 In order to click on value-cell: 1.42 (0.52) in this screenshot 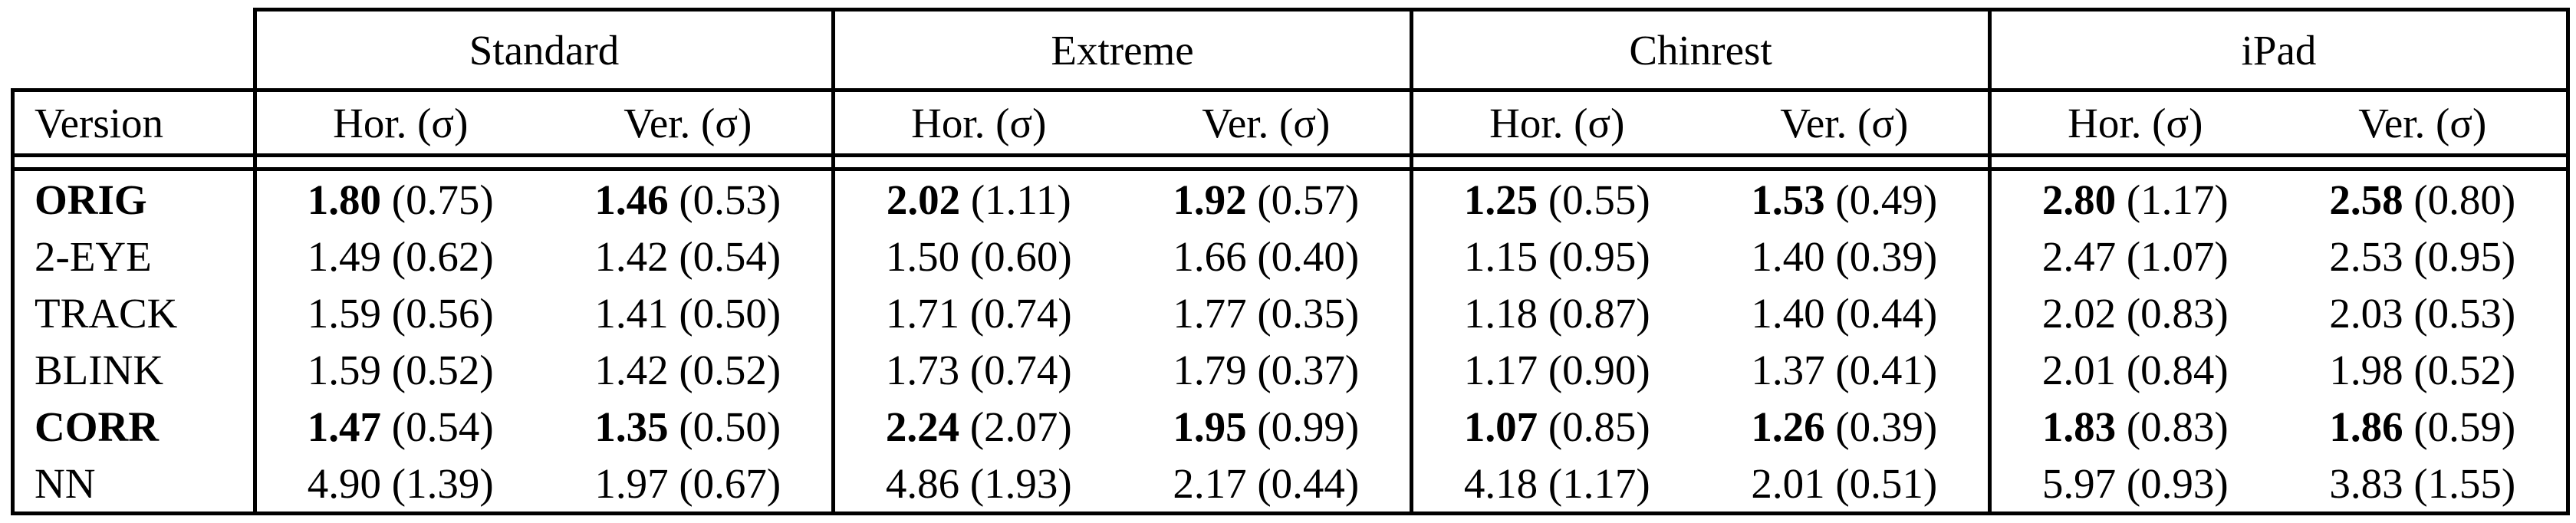, I will do `click(690, 369)`.